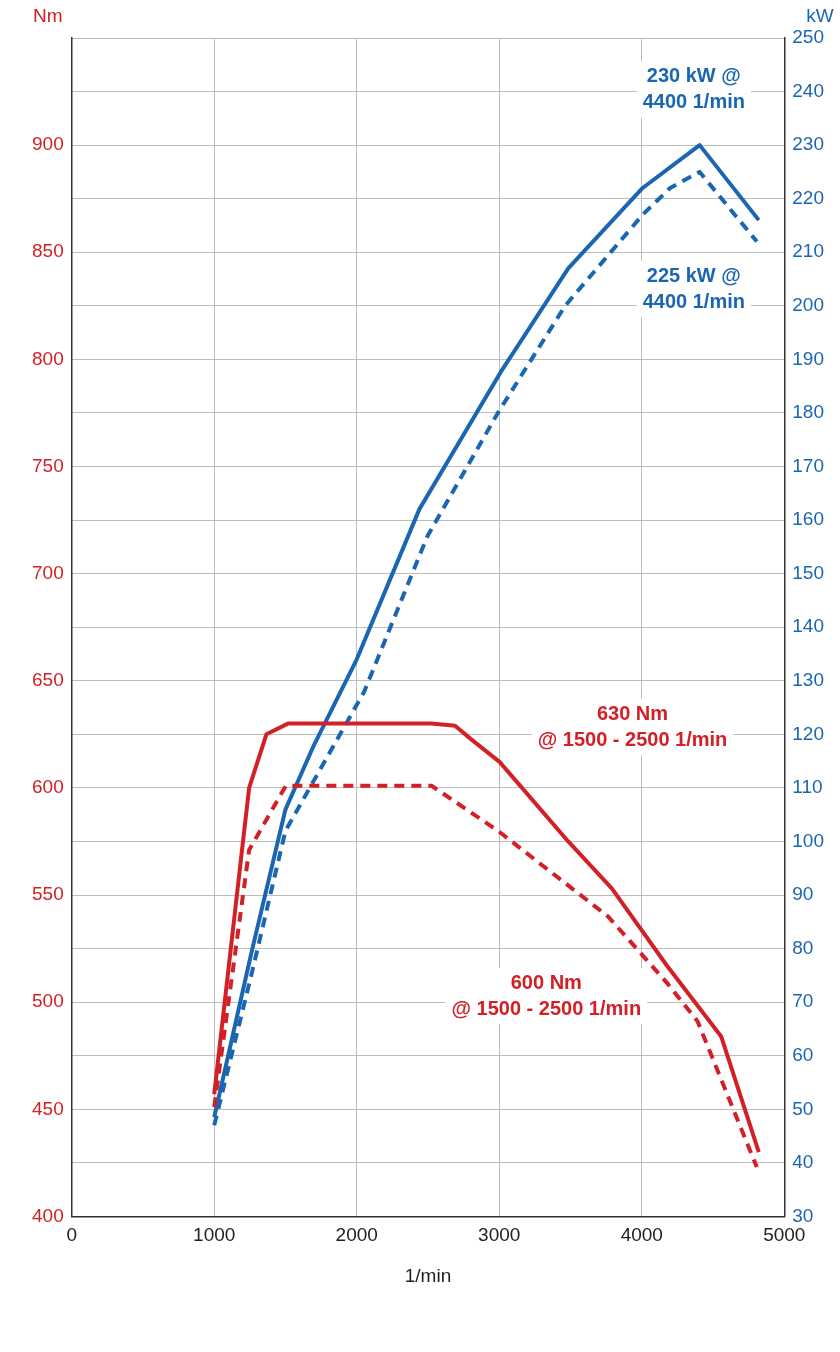 This screenshot has height=1352, width=840. What do you see at coordinates (546, 994) in the screenshot?
I see `annotation: 600 Nm @ 1500 - 2500 1/min` at bounding box center [546, 994].